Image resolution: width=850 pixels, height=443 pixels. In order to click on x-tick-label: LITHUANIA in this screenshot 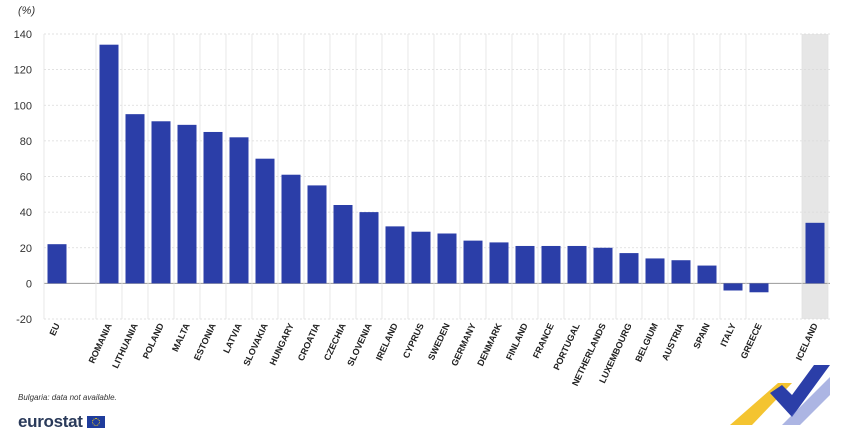, I will do `click(125, 345)`.